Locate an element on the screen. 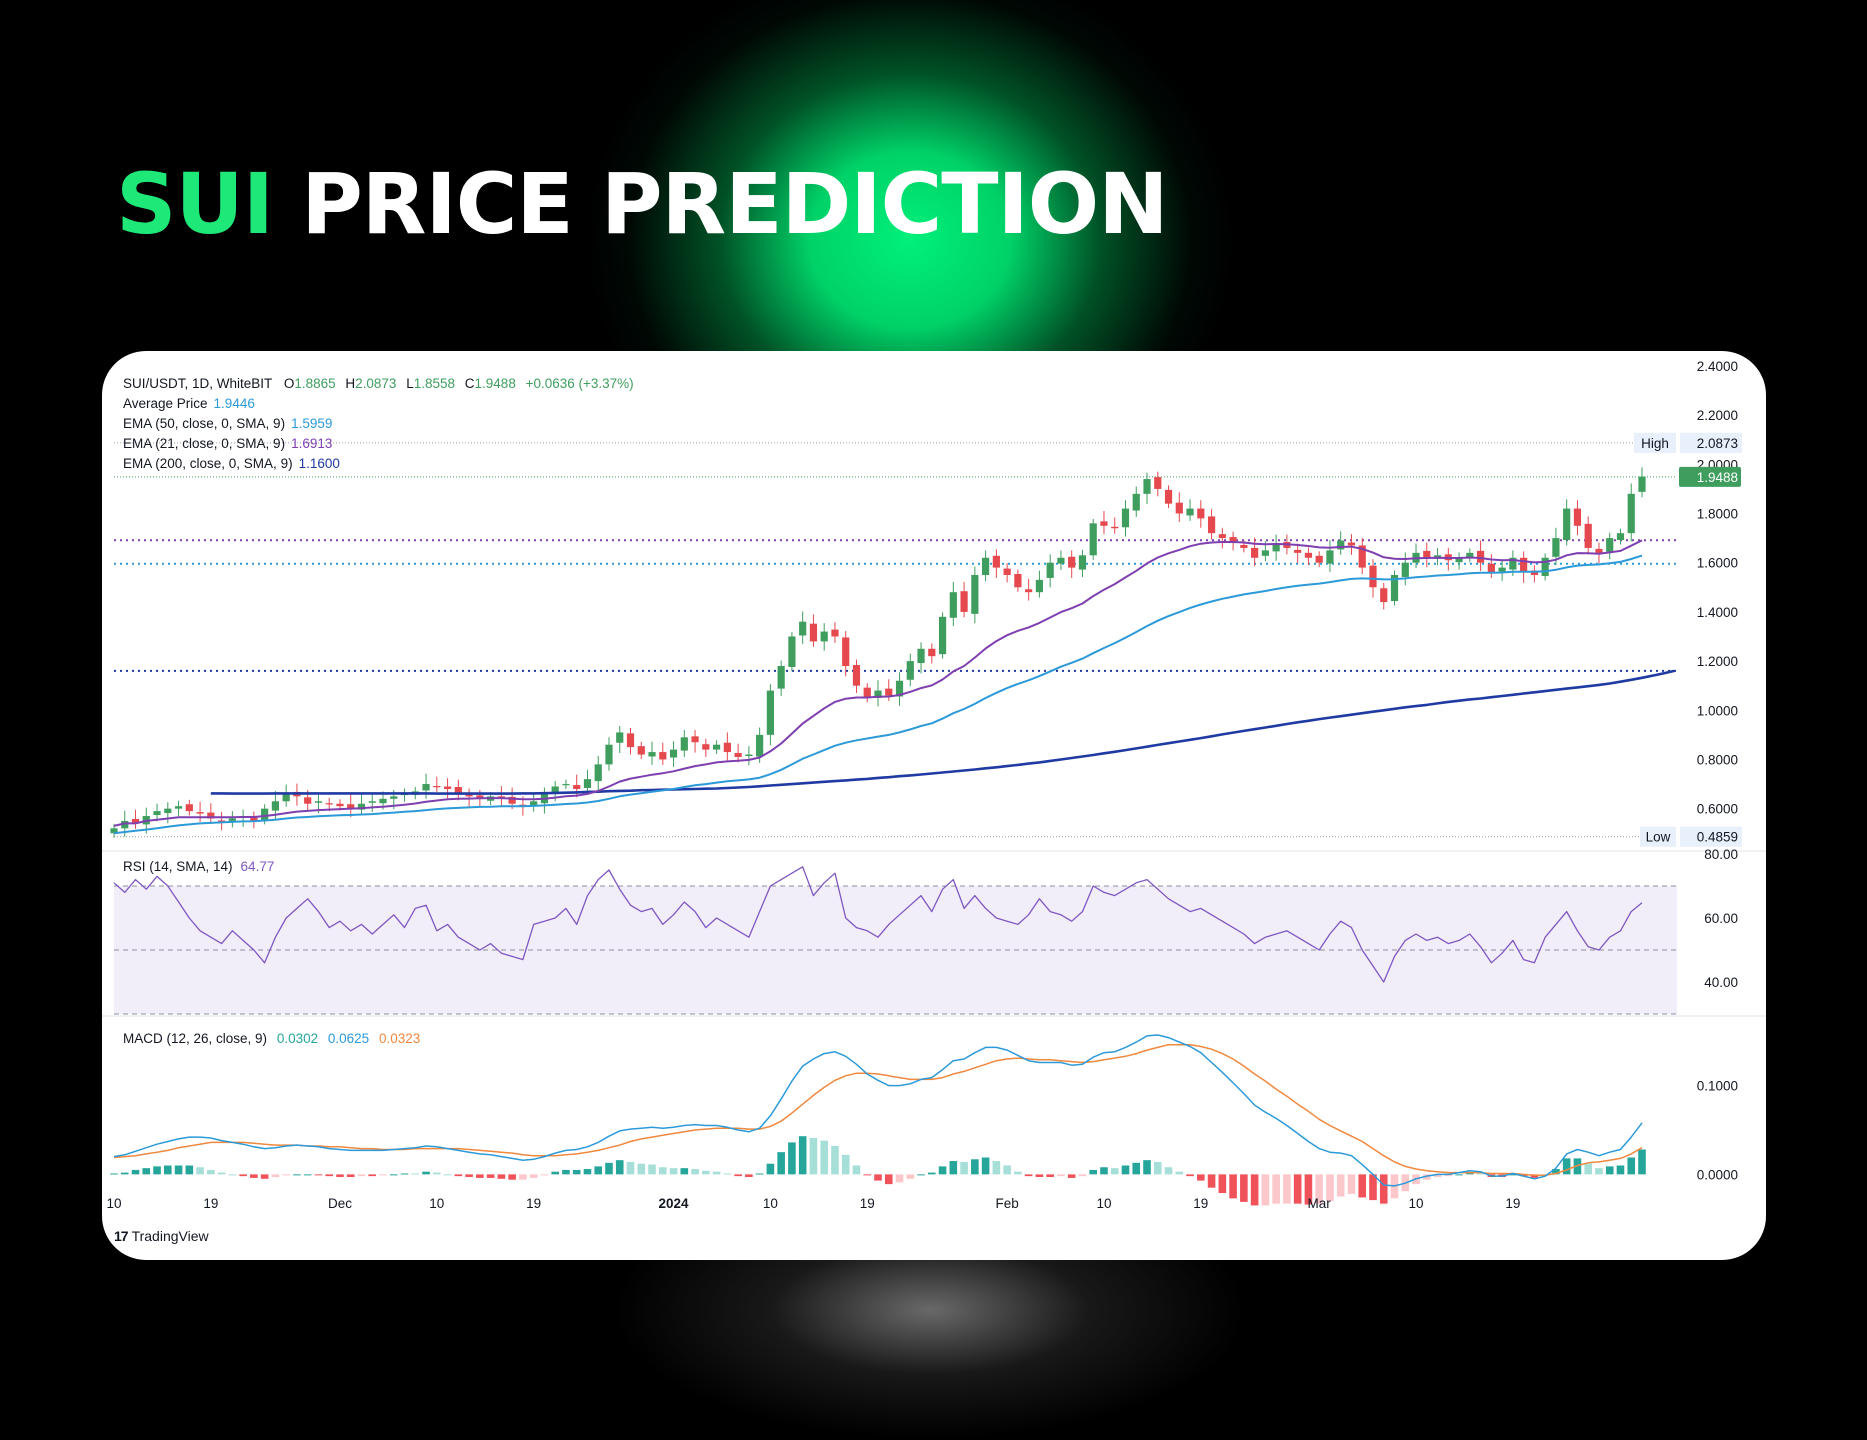 The width and height of the screenshot is (1867, 1440). macd-line-value: 0.0625 is located at coordinates (348, 1038).